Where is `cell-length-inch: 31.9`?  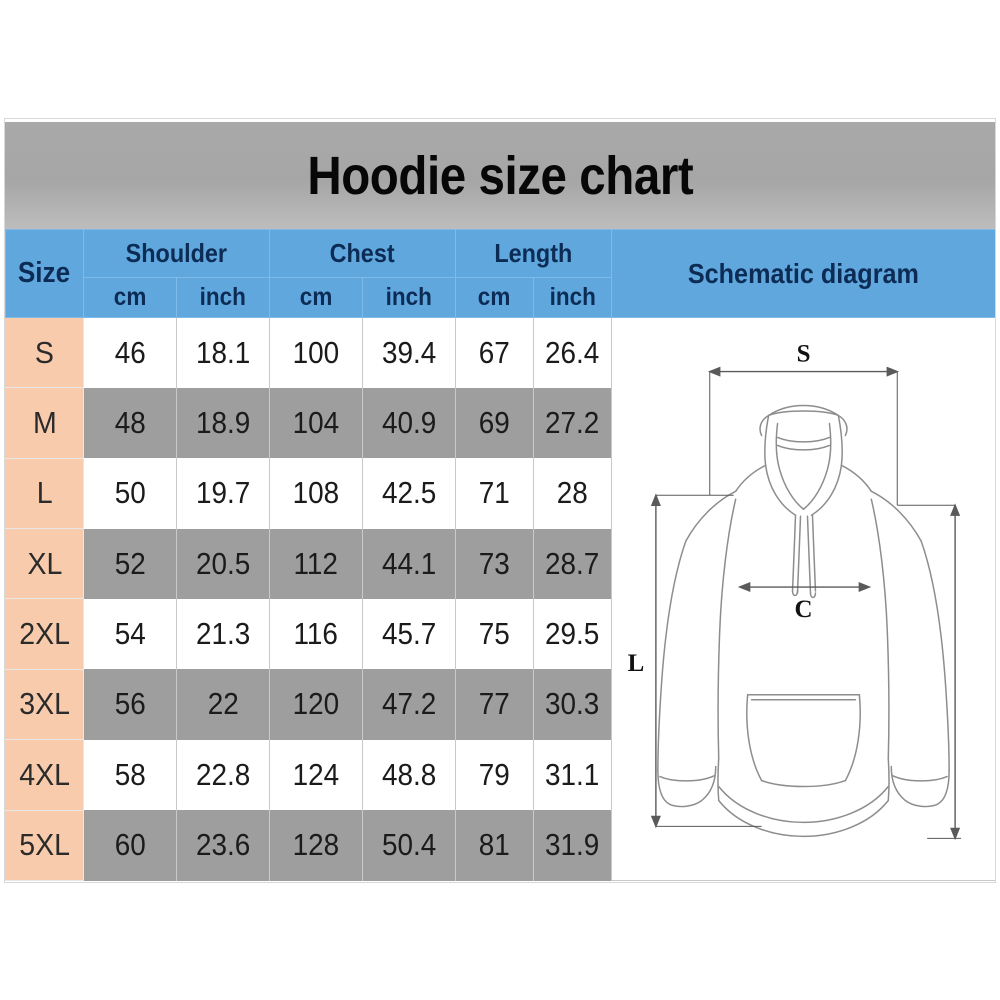
cell-length-inch: 31.9 is located at coordinates (573, 845).